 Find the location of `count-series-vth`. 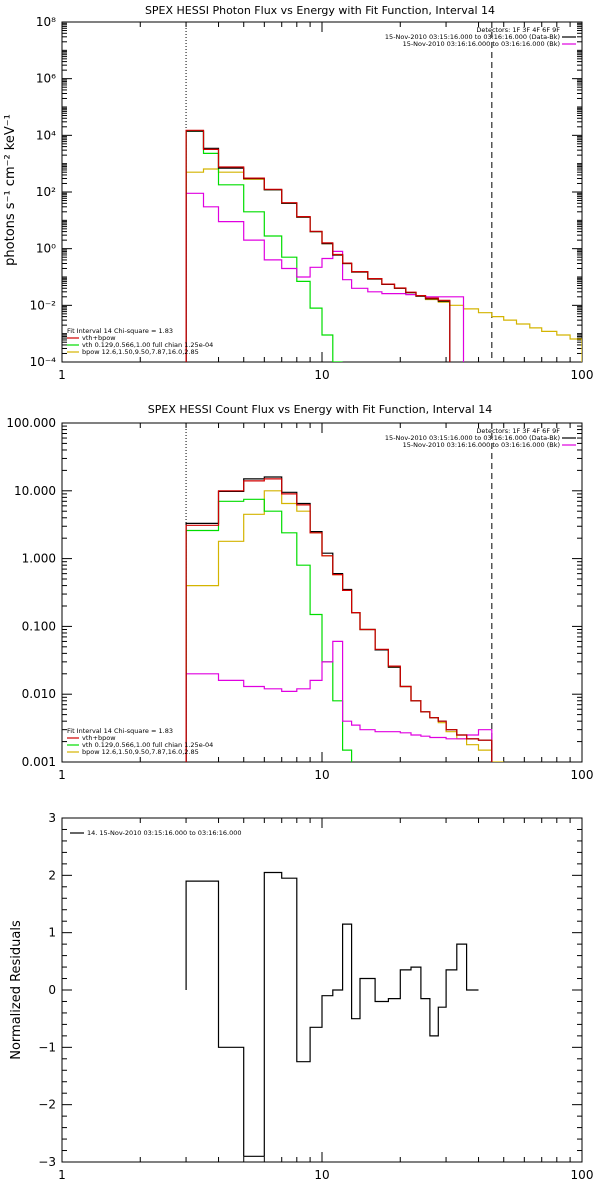

count-series-vth is located at coordinates (269, 630).